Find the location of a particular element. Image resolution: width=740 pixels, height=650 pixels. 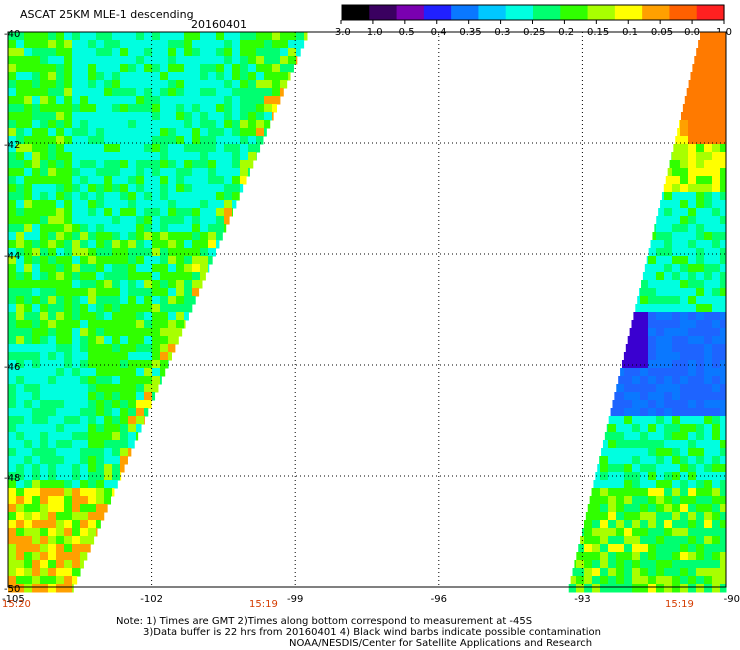

lon-tick-label: -99 is located at coordinates (295, 599).